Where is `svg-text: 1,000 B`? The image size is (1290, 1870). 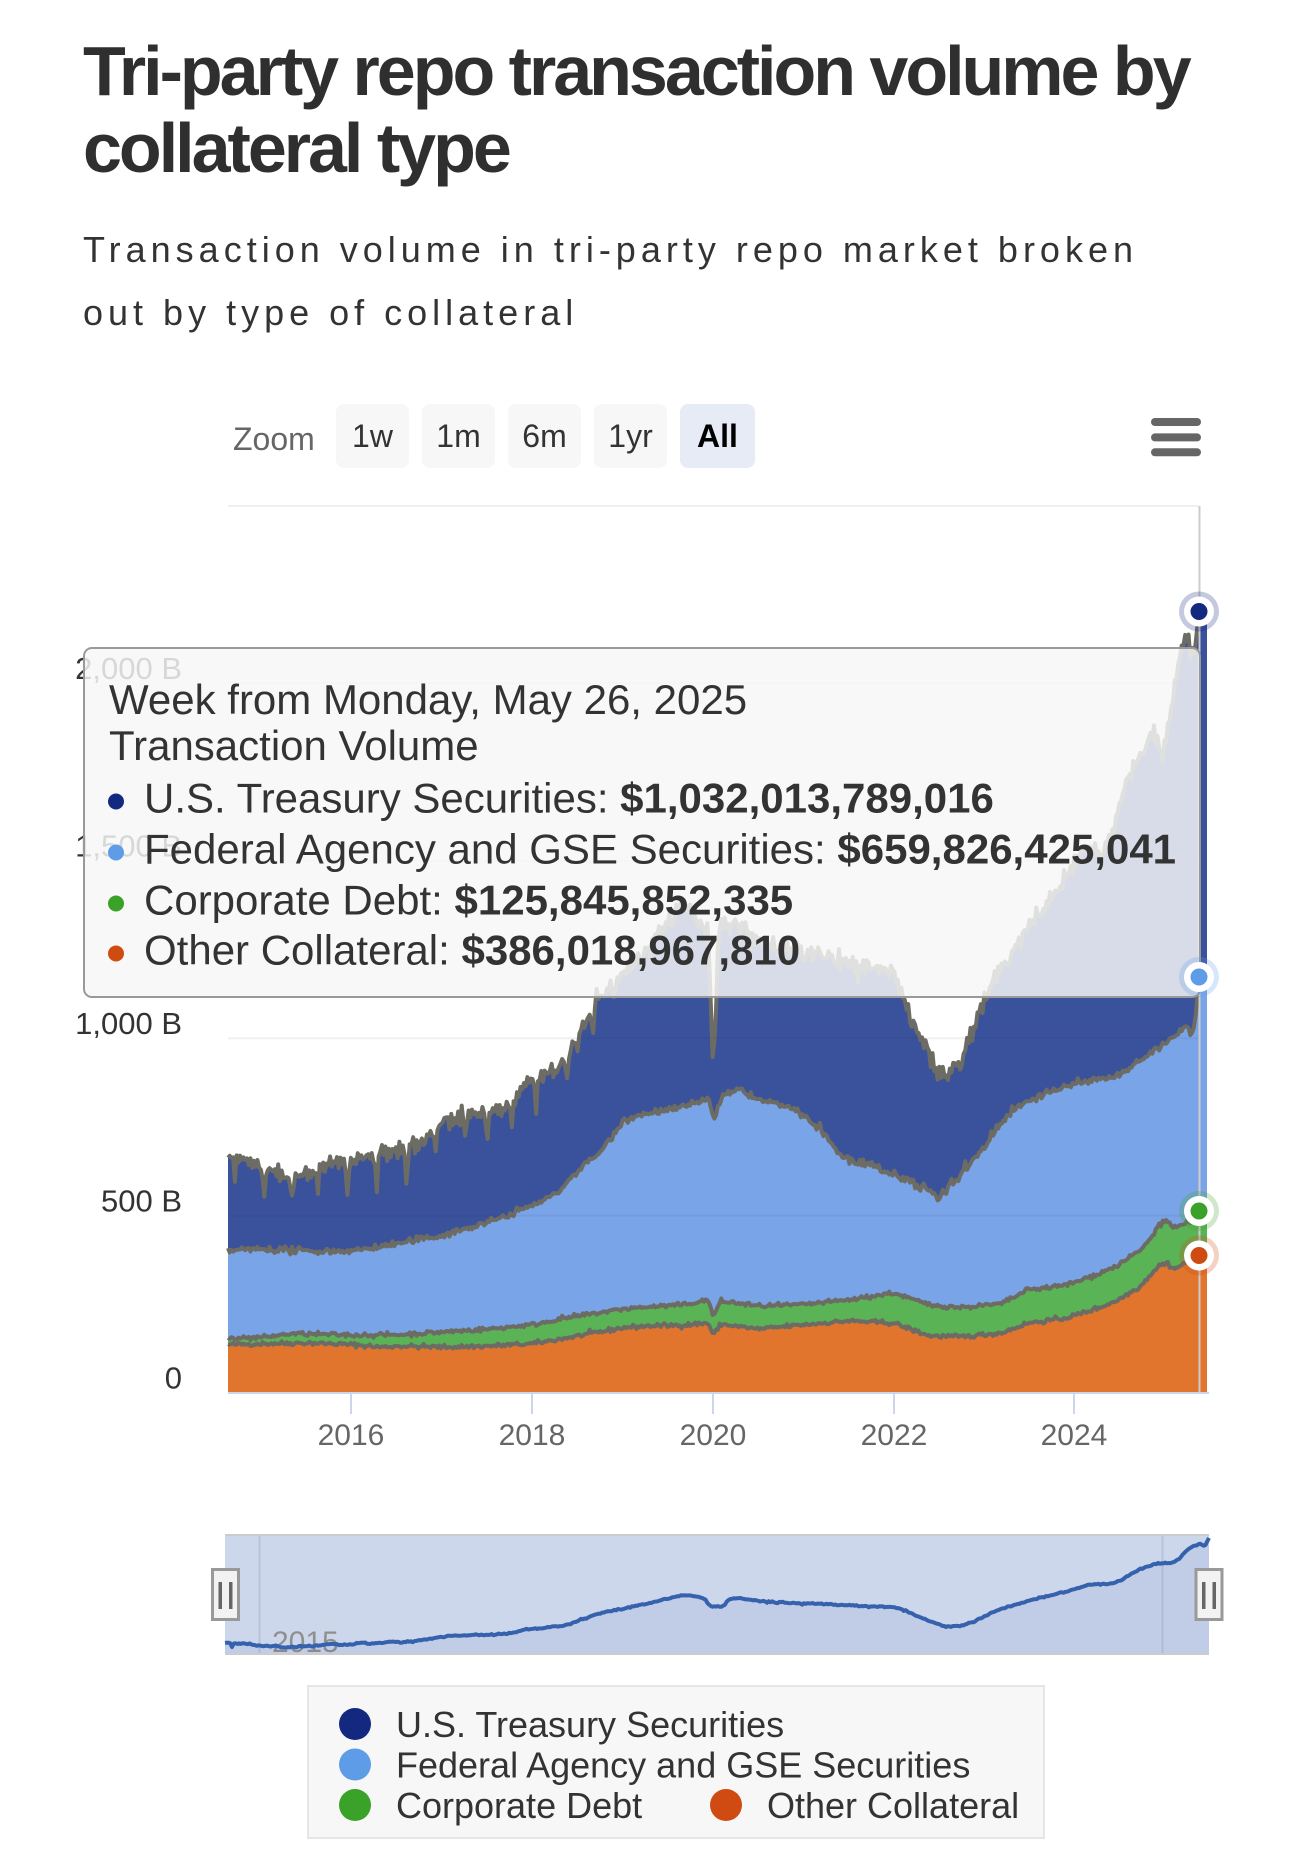 svg-text: 1,000 B is located at coordinates (128, 1023).